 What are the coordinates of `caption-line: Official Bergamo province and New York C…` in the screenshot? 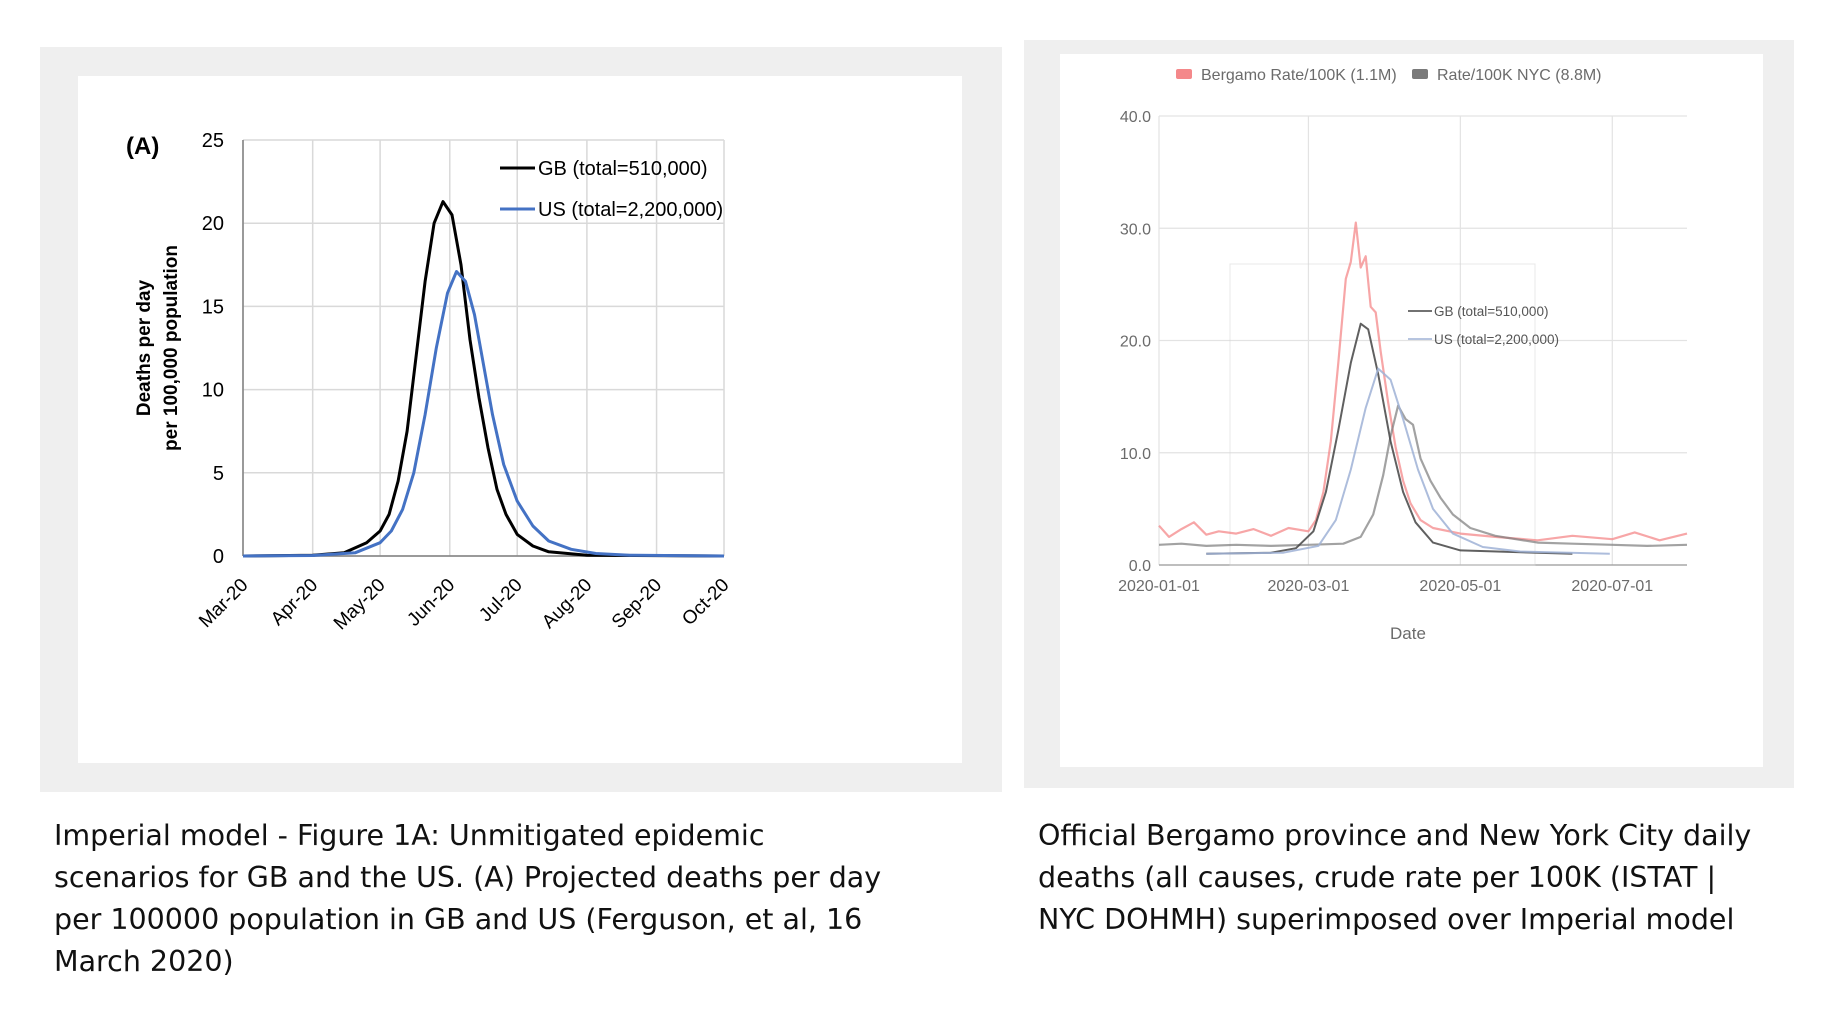 It's located at (1395, 835).